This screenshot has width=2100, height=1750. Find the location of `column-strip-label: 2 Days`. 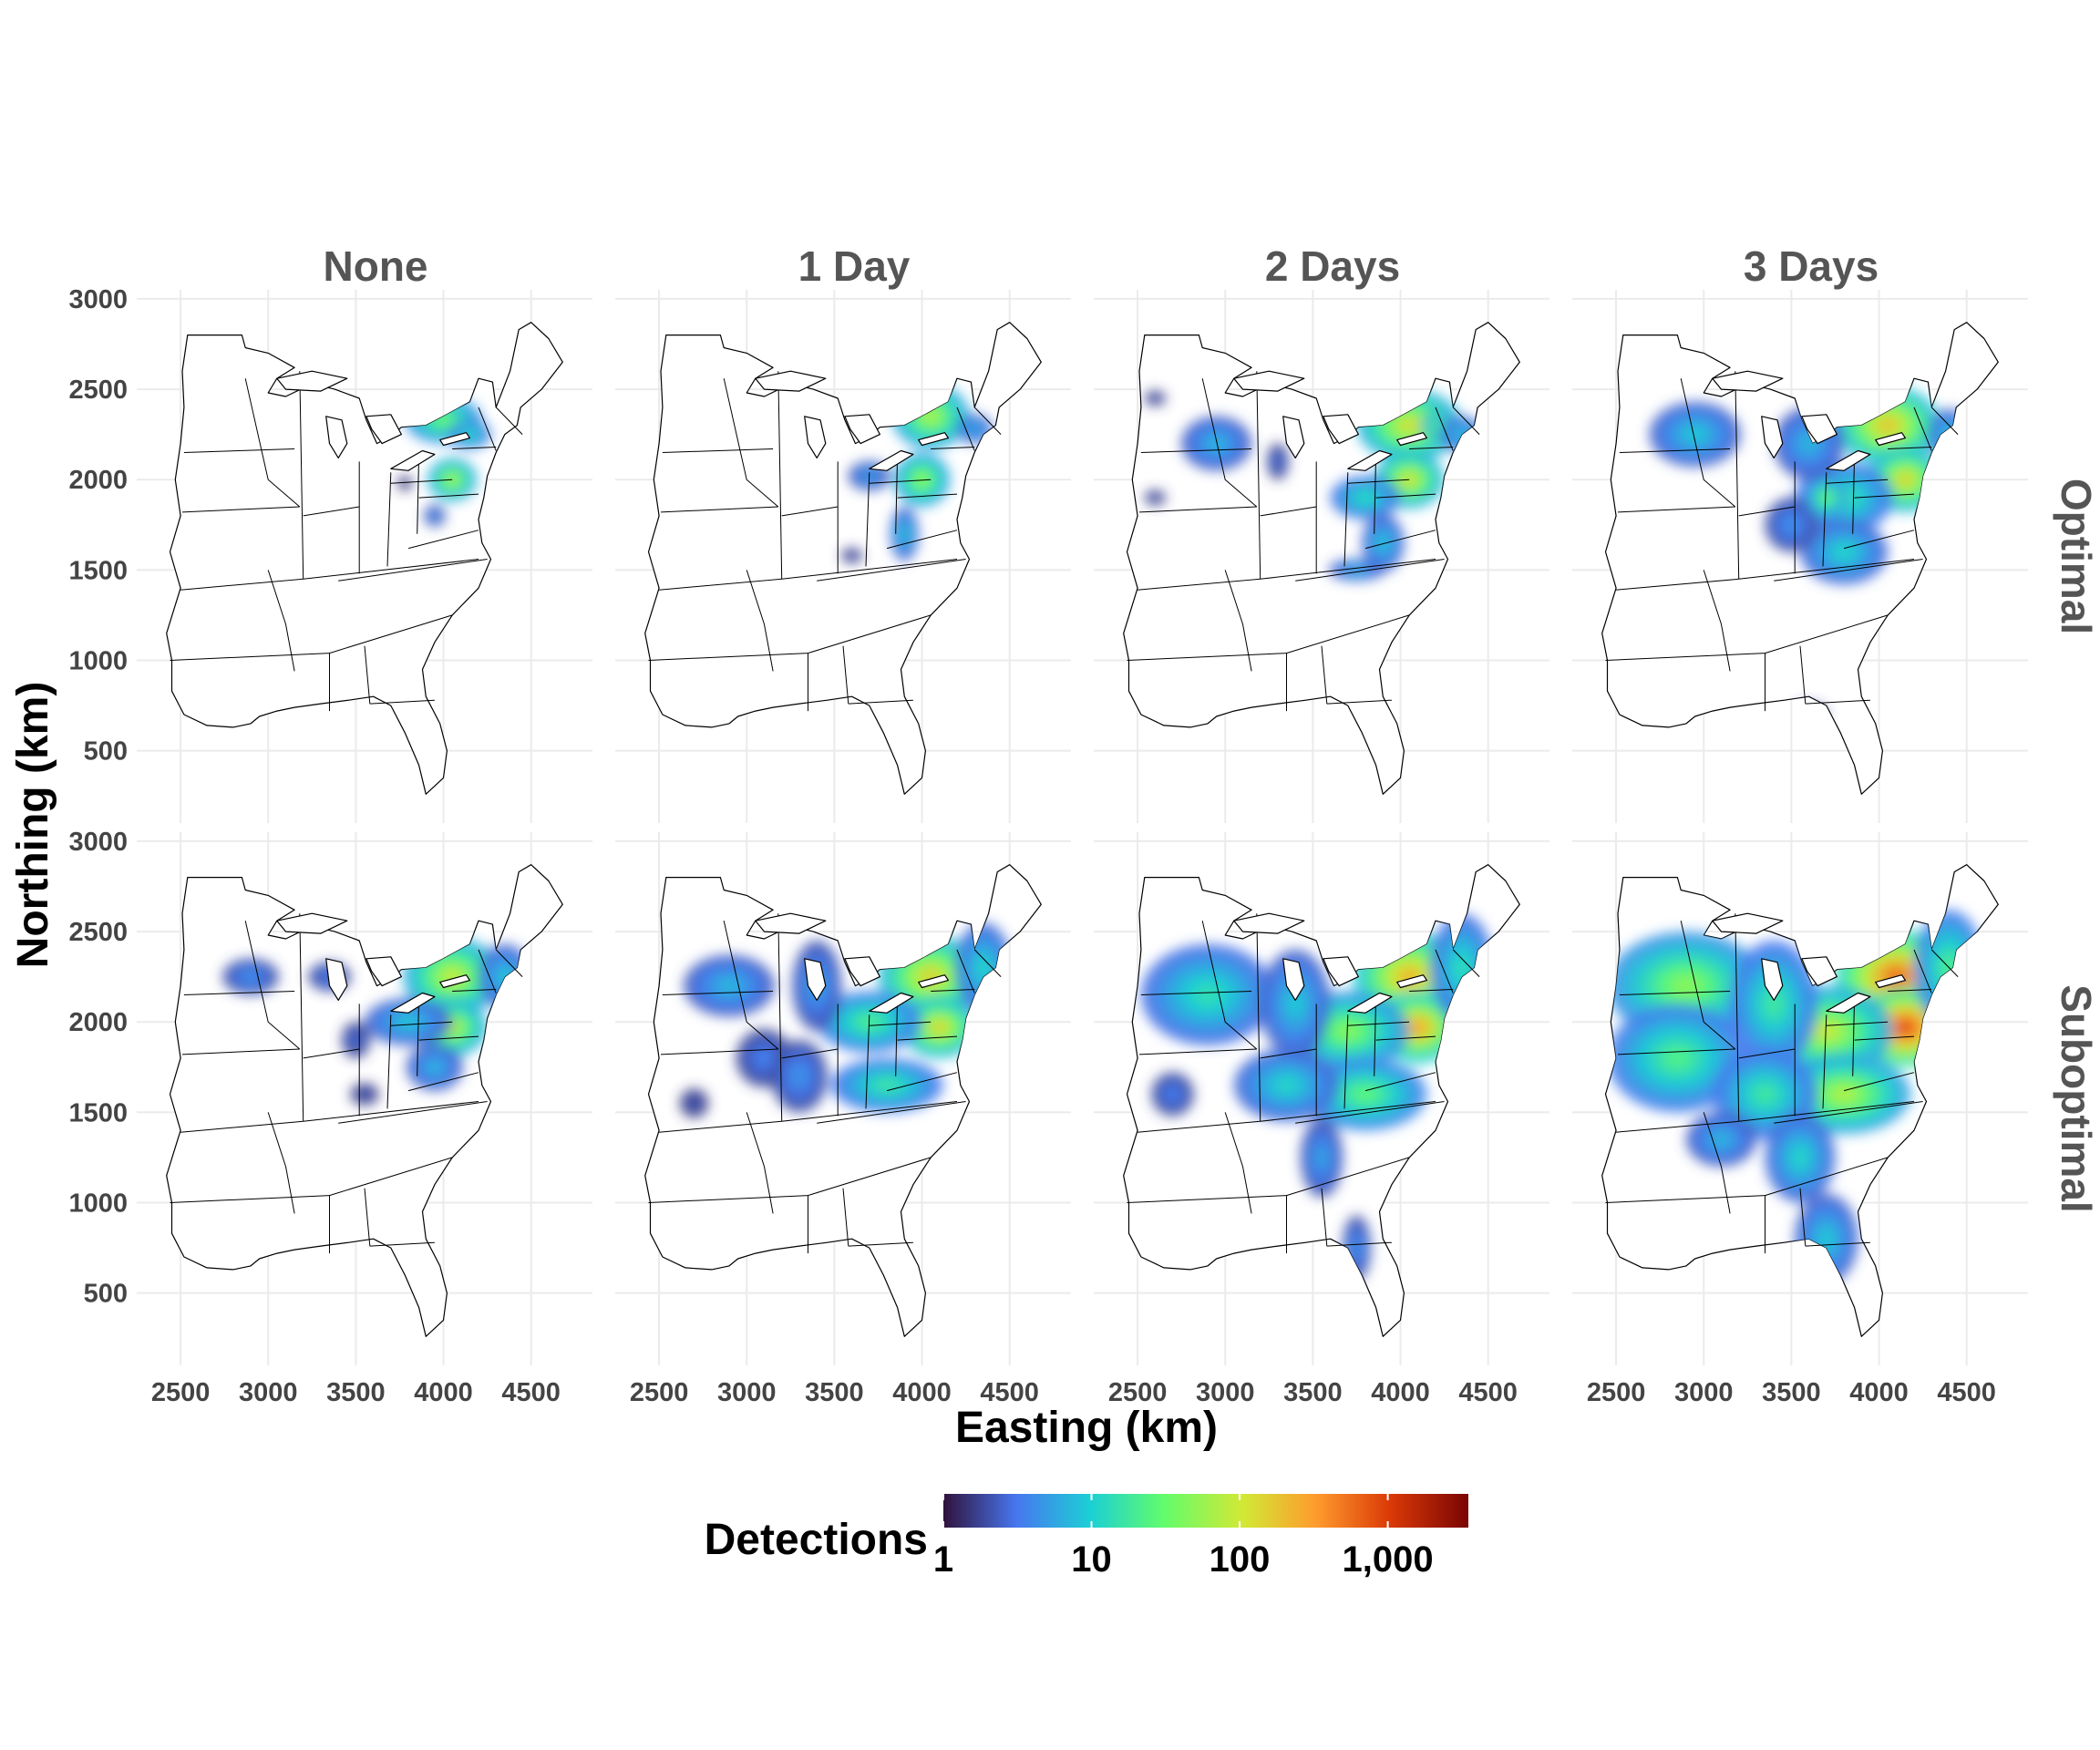

column-strip-label: 2 Days is located at coordinates (1333, 266).